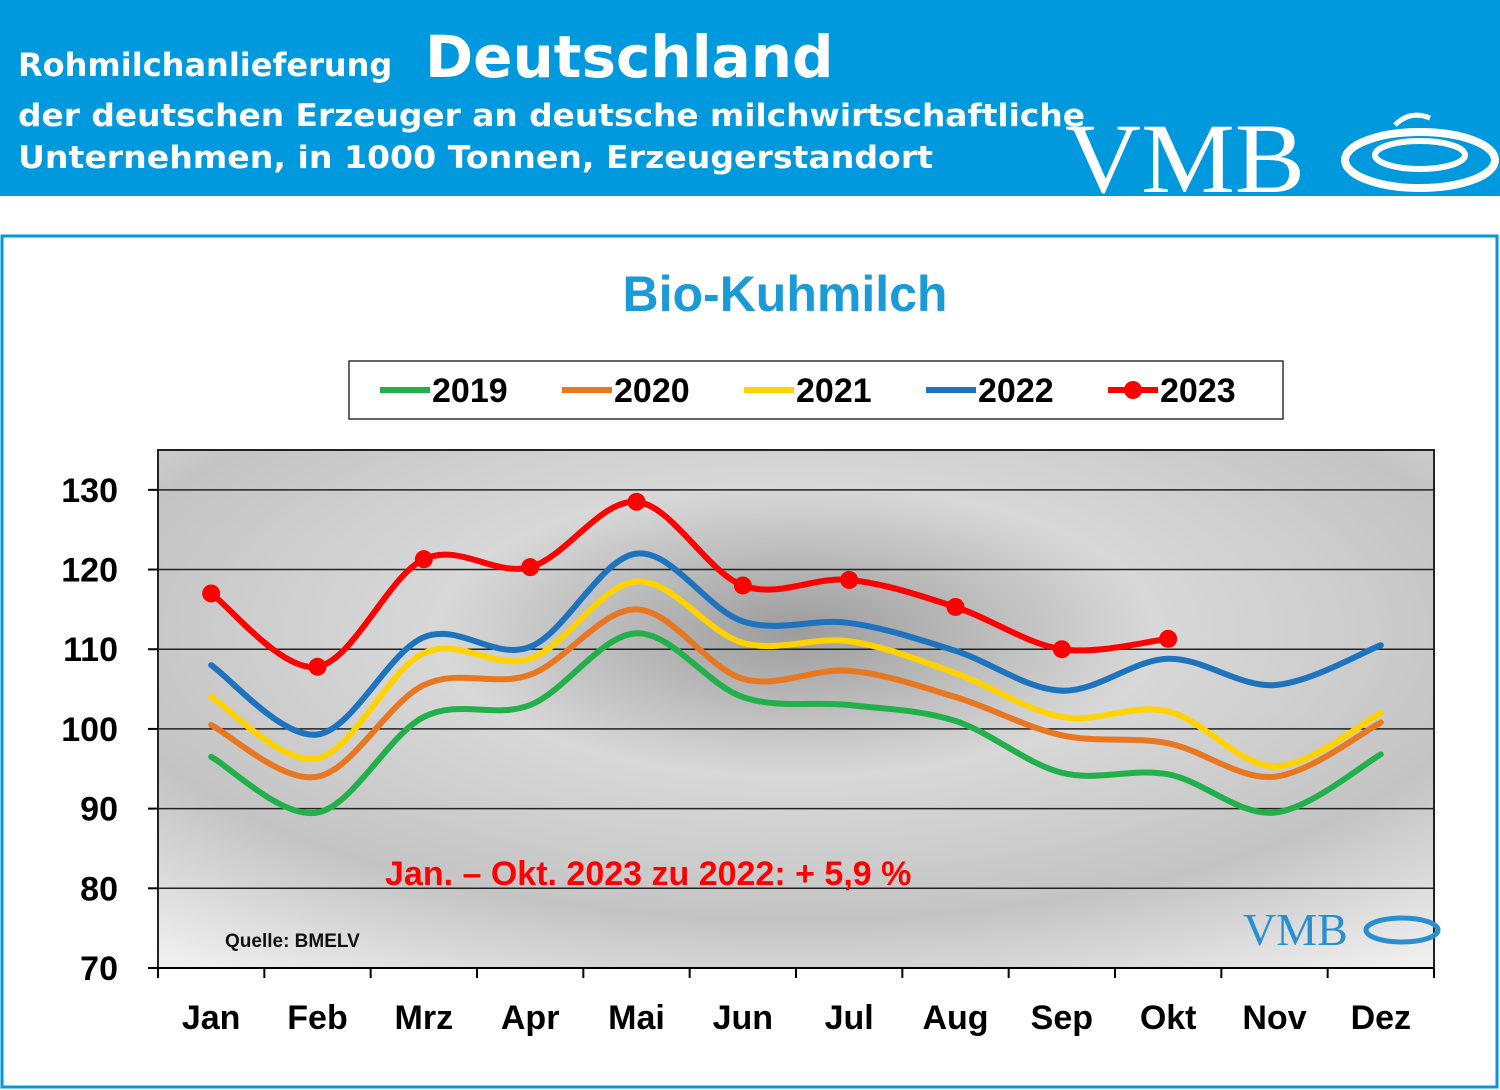 The height and width of the screenshot is (1090, 1500). What do you see at coordinates (849, 1018) in the screenshot?
I see `x-tick-label: Jul` at bounding box center [849, 1018].